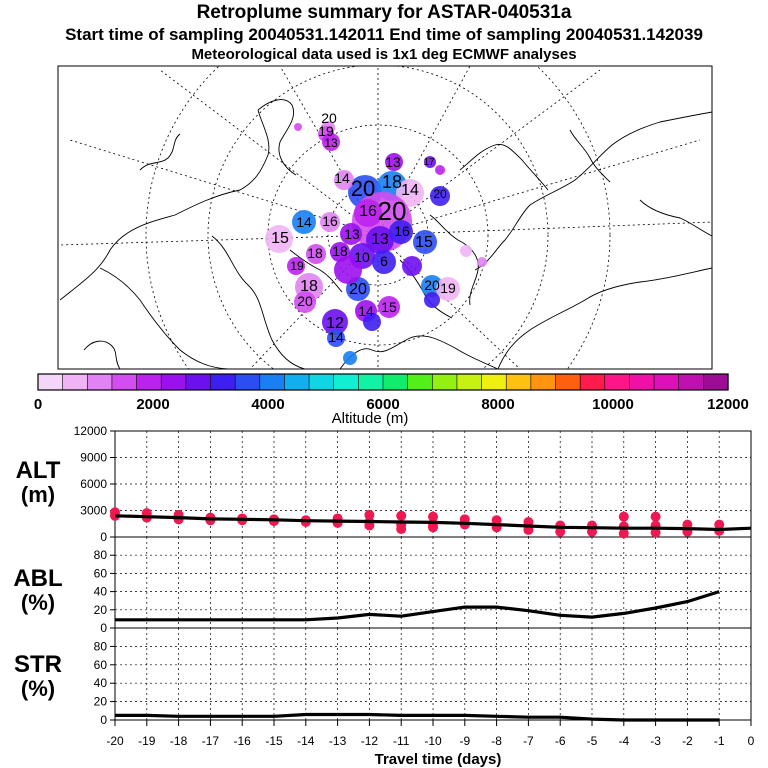 The height and width of the screenshot is (768, 768). Describe the element at coordinates (179, 741) in the screenshot. I see `x-tick-label: -18` at that location.